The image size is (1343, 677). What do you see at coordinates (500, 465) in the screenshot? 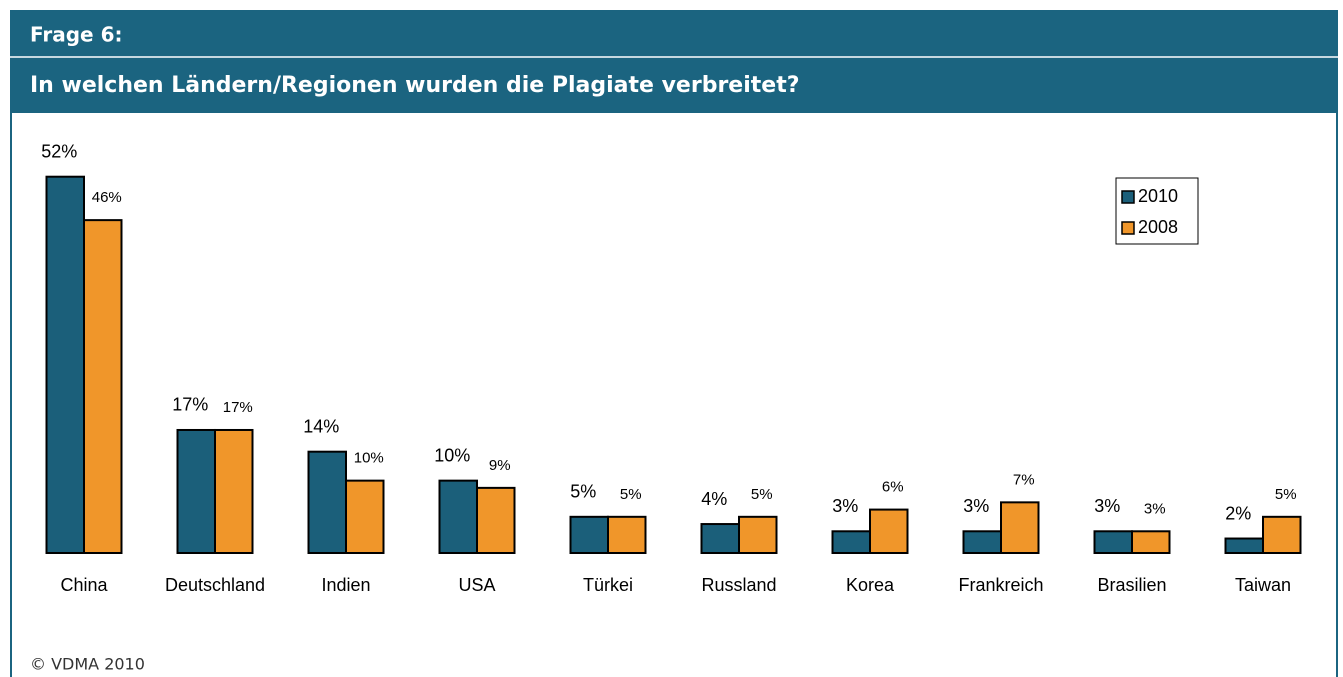
I see `data-label: 9%` at bounding box center [500, 465].